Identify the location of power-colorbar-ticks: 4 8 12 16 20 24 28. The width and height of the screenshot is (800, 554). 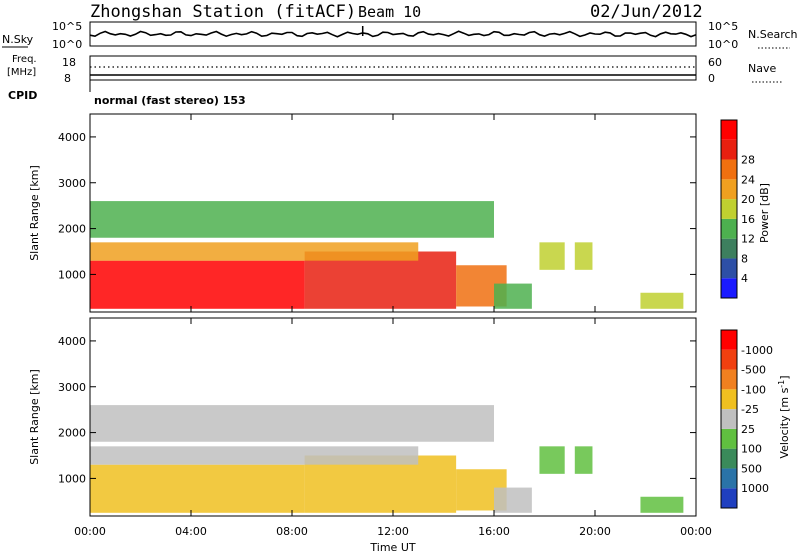
(748, 220).